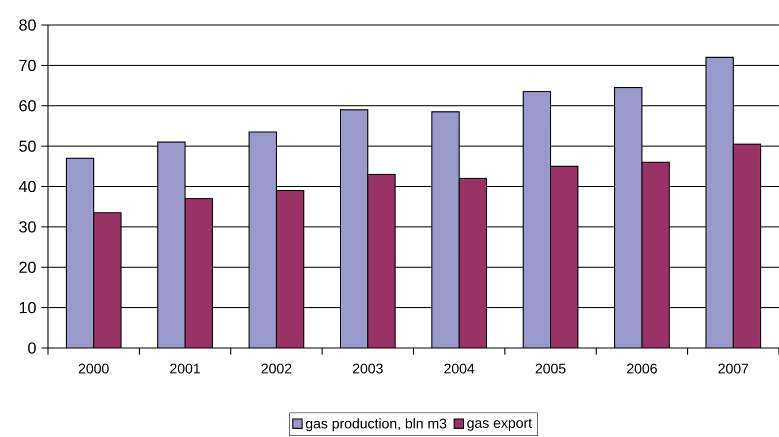  Describe the element at coordinates (93, 369) in the screenshot. I see `x-tick-label: 2000` at that location.